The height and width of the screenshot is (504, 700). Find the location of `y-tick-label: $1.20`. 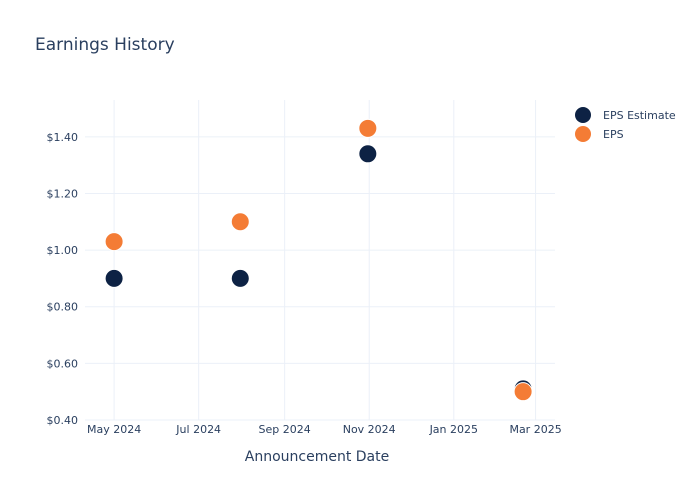

y-tick-label: $1.20 is located at coordinates (63, 193).